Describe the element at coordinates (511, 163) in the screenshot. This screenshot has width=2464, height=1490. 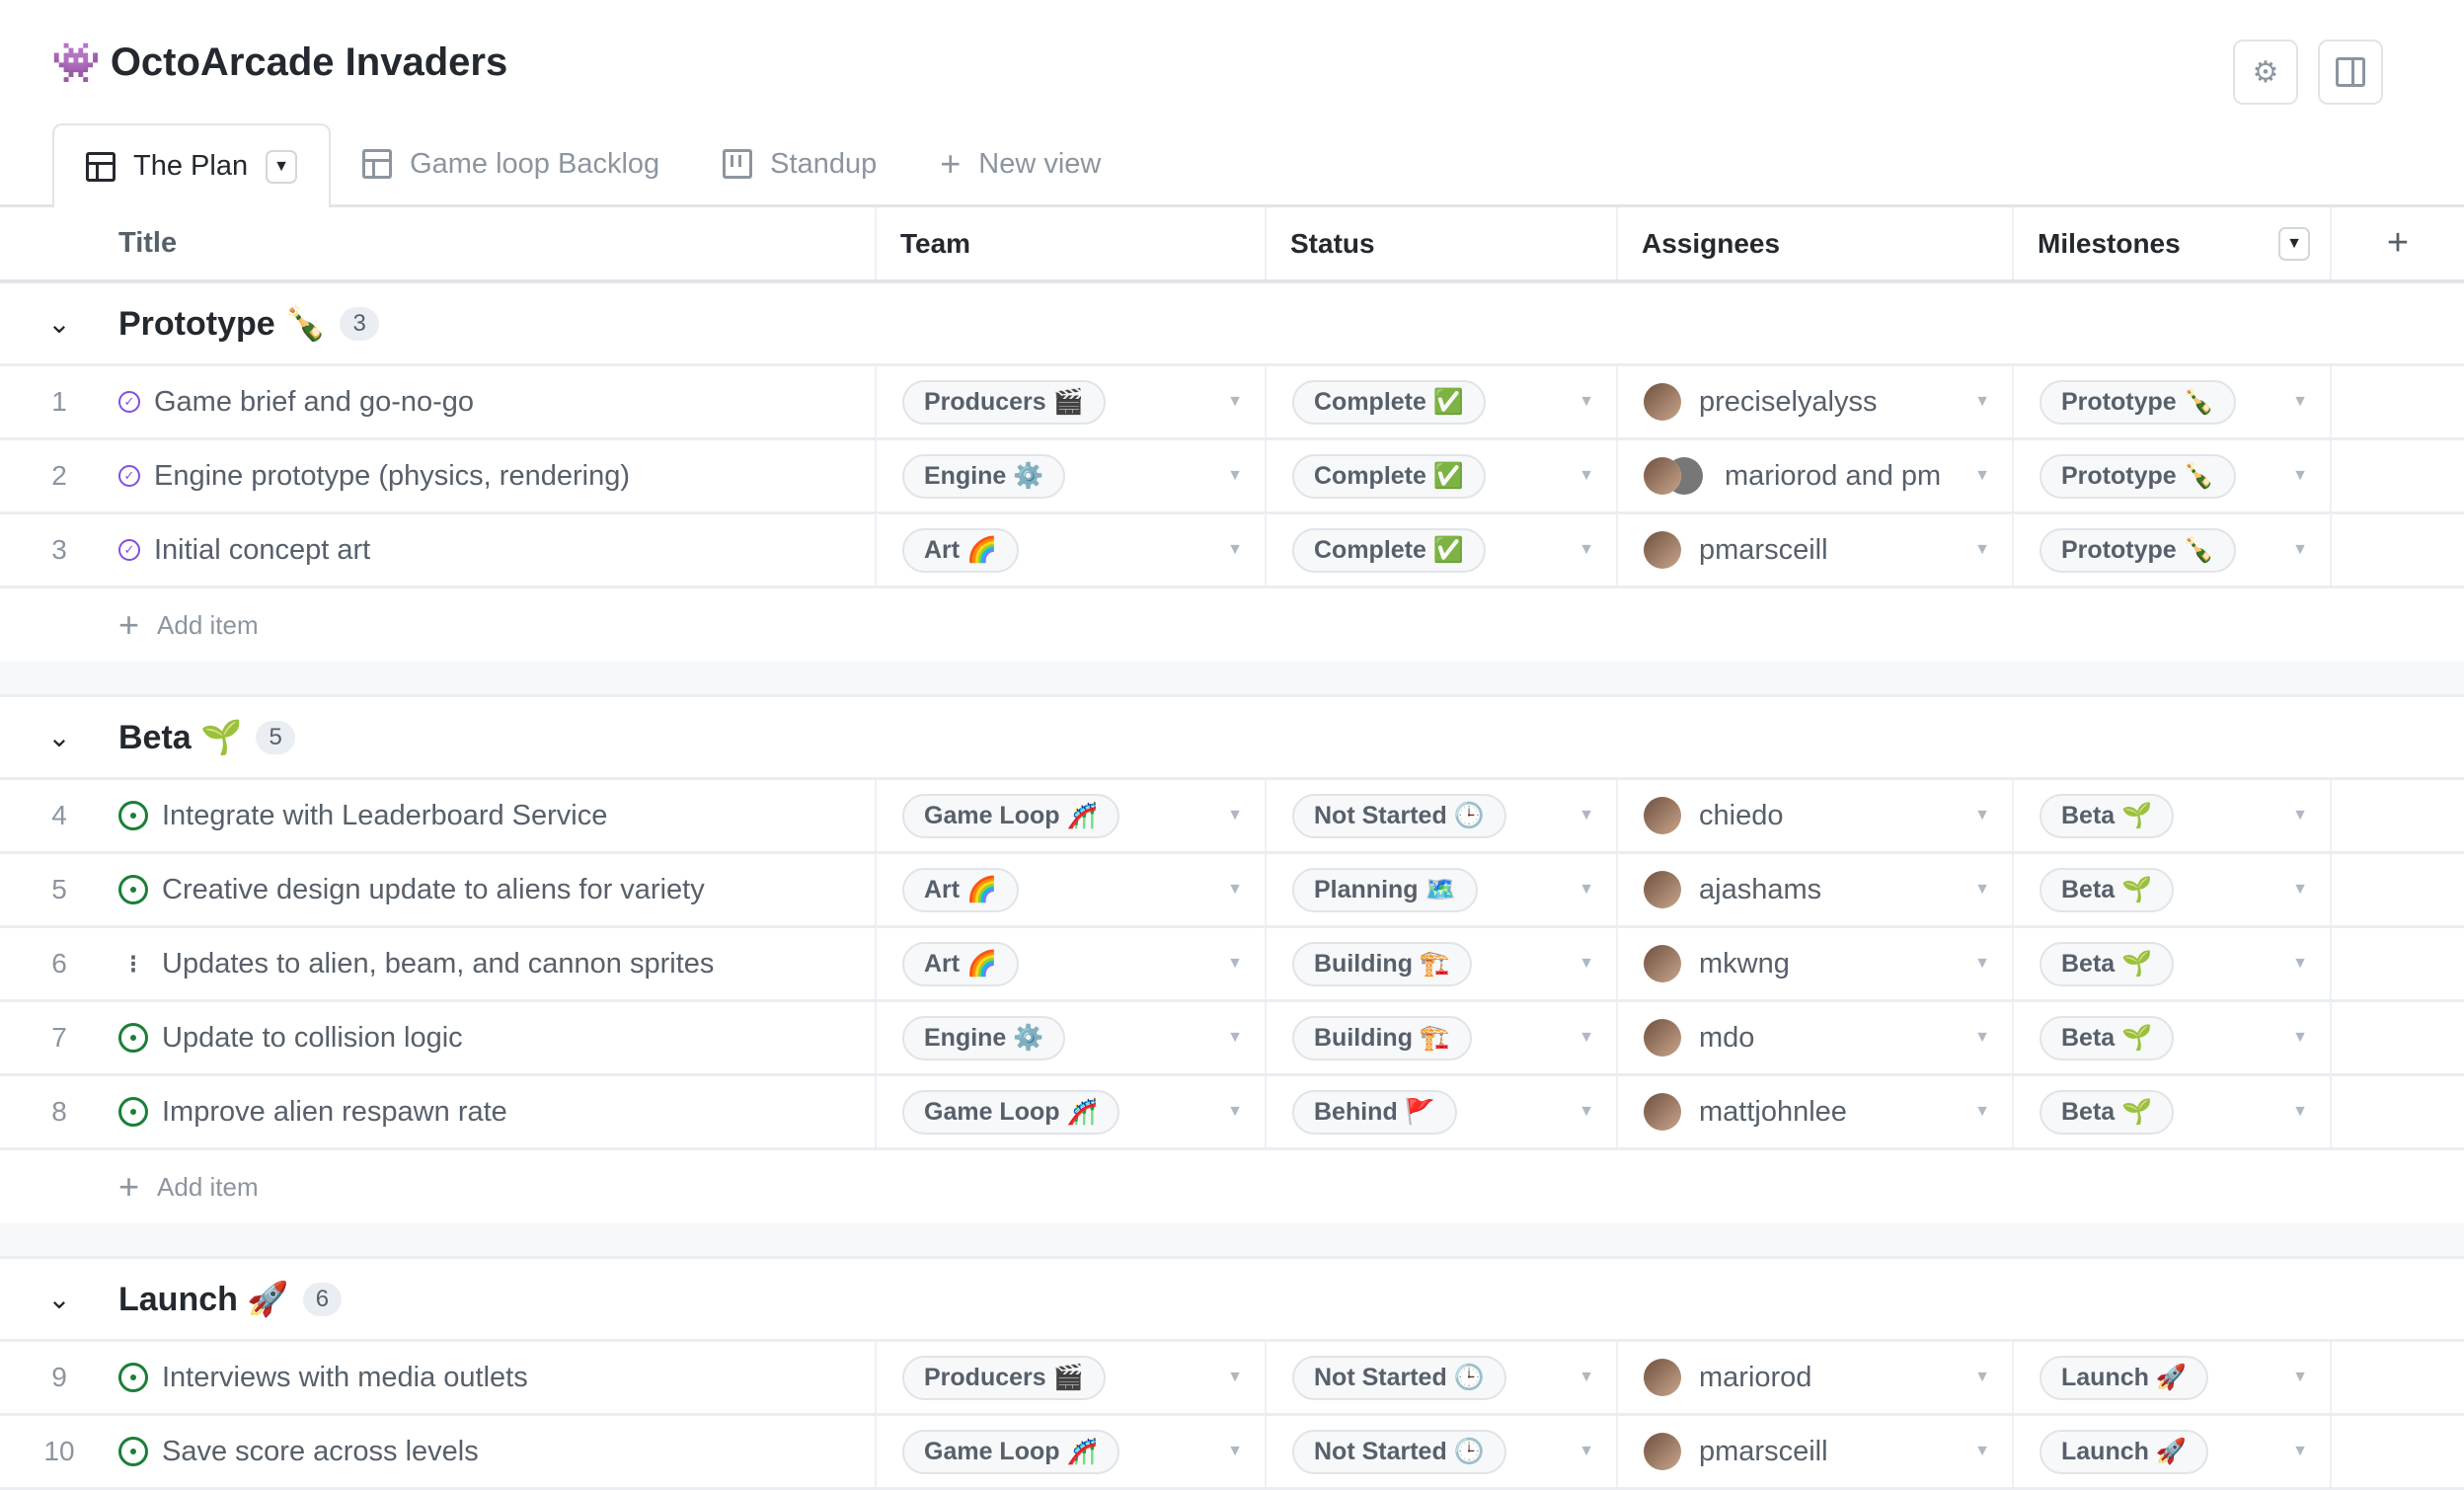
I see `tab-game-loop-backlog: Game loop Backlog` at that location.